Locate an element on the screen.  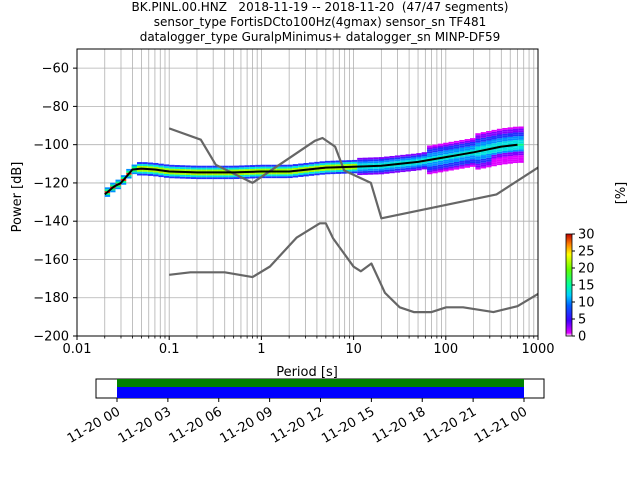
y-tick-label: −100 is located at coordinates (51, 145).